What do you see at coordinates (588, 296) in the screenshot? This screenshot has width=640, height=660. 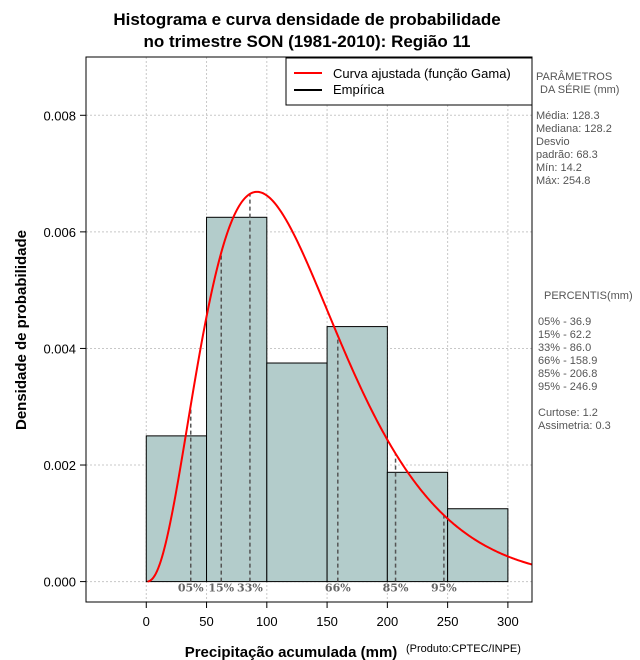 I see `percentis-heading: PERCENTIS(mm)` at bounding box center [588, 296].